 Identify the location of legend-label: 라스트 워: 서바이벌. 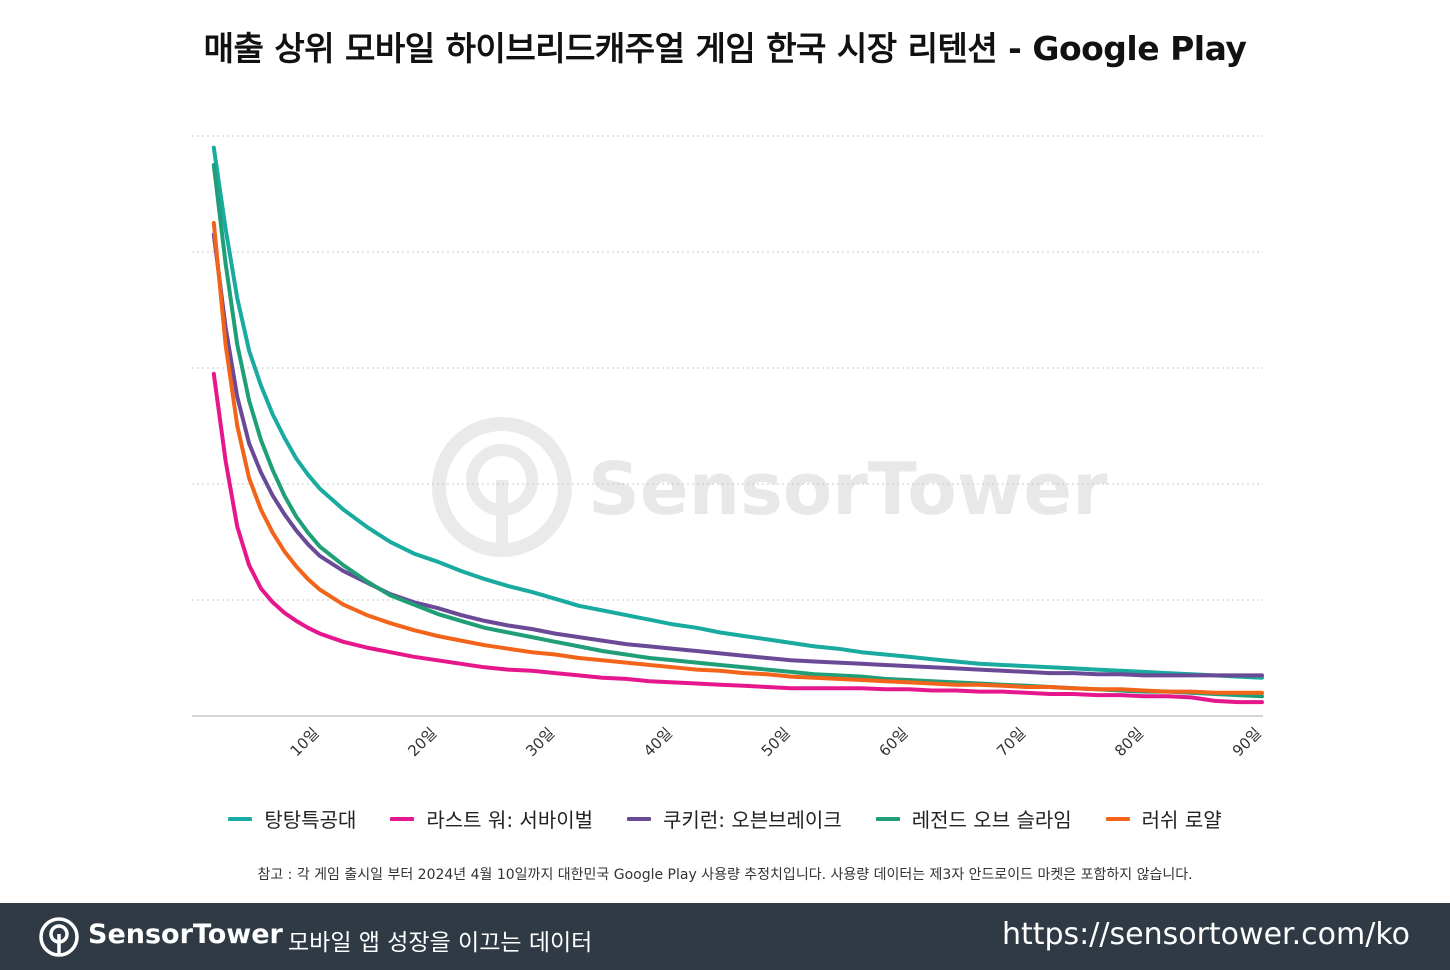
(510, 820).